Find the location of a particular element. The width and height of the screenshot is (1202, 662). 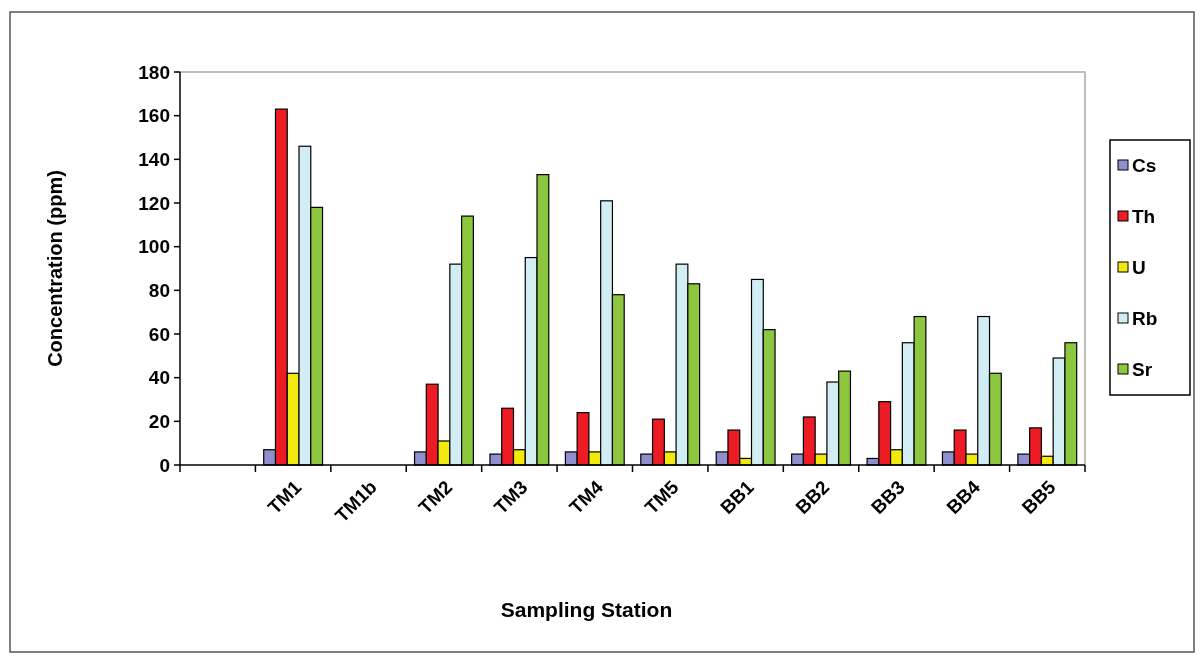

x-axis-title: Sampling Station is located at coordinates (586, 609).